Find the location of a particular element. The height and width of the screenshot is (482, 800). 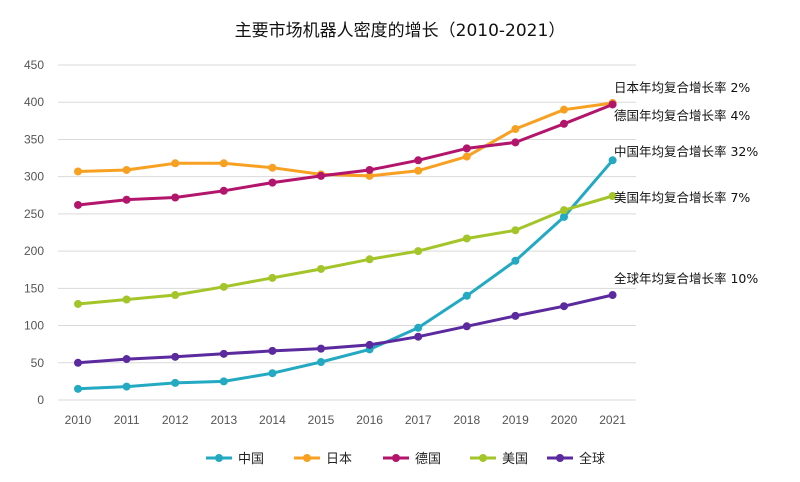

y-axis: 0 50 100 150 200 250 300 350 400 450 is located at coordinates (34, 232).